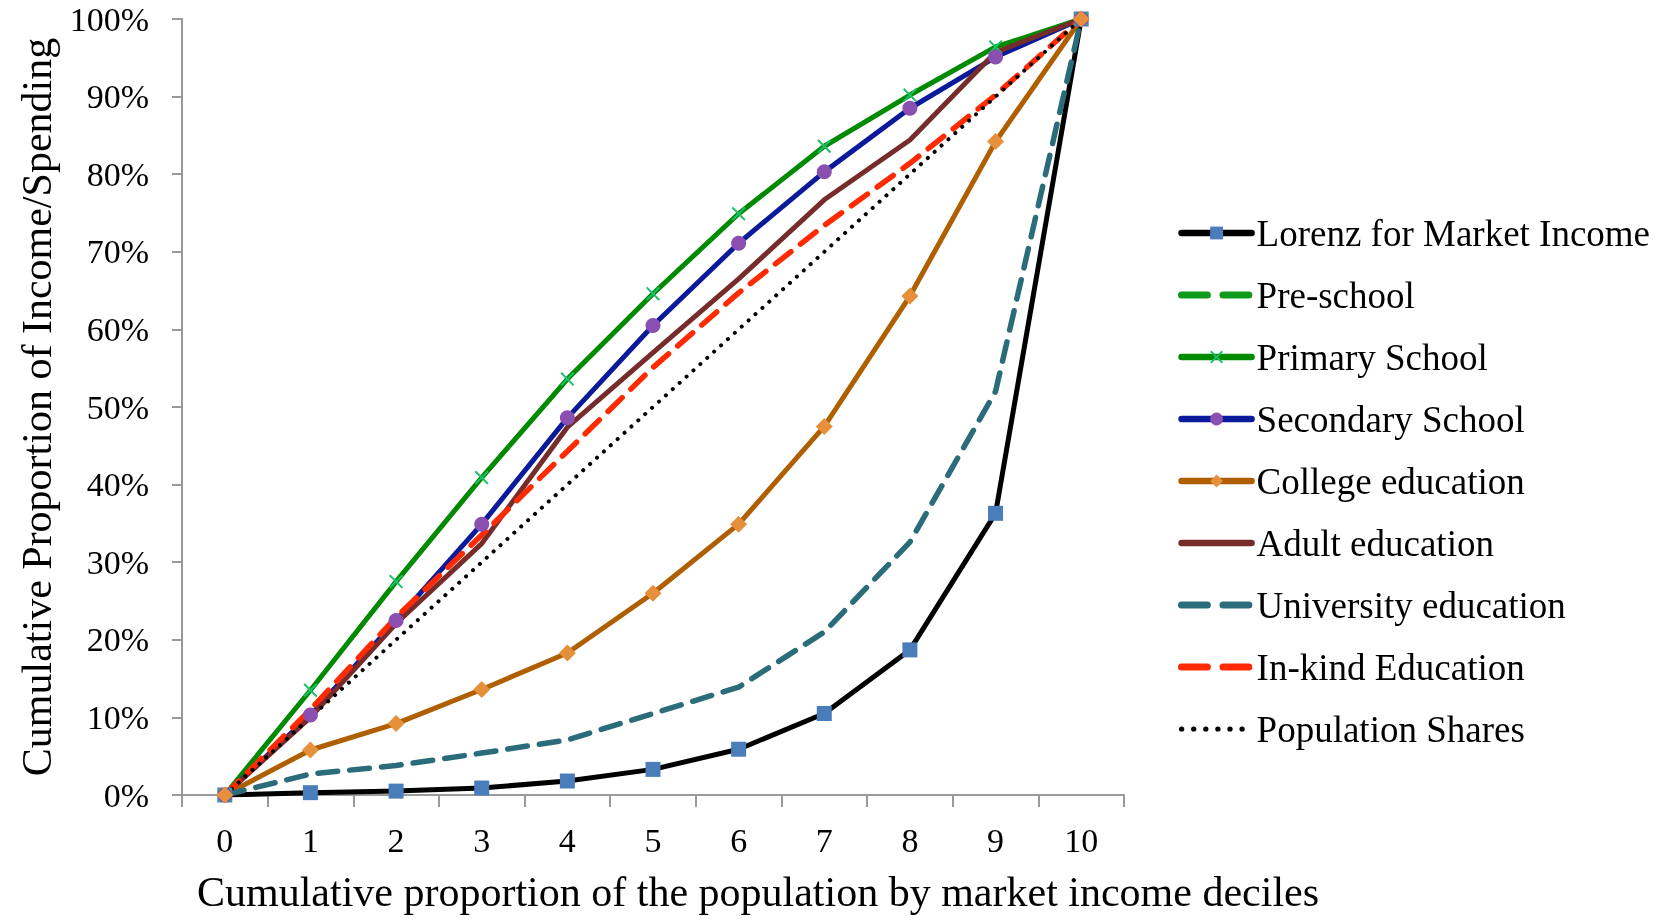  I want to click on y-tick-label: 100%, so click(109, 19).